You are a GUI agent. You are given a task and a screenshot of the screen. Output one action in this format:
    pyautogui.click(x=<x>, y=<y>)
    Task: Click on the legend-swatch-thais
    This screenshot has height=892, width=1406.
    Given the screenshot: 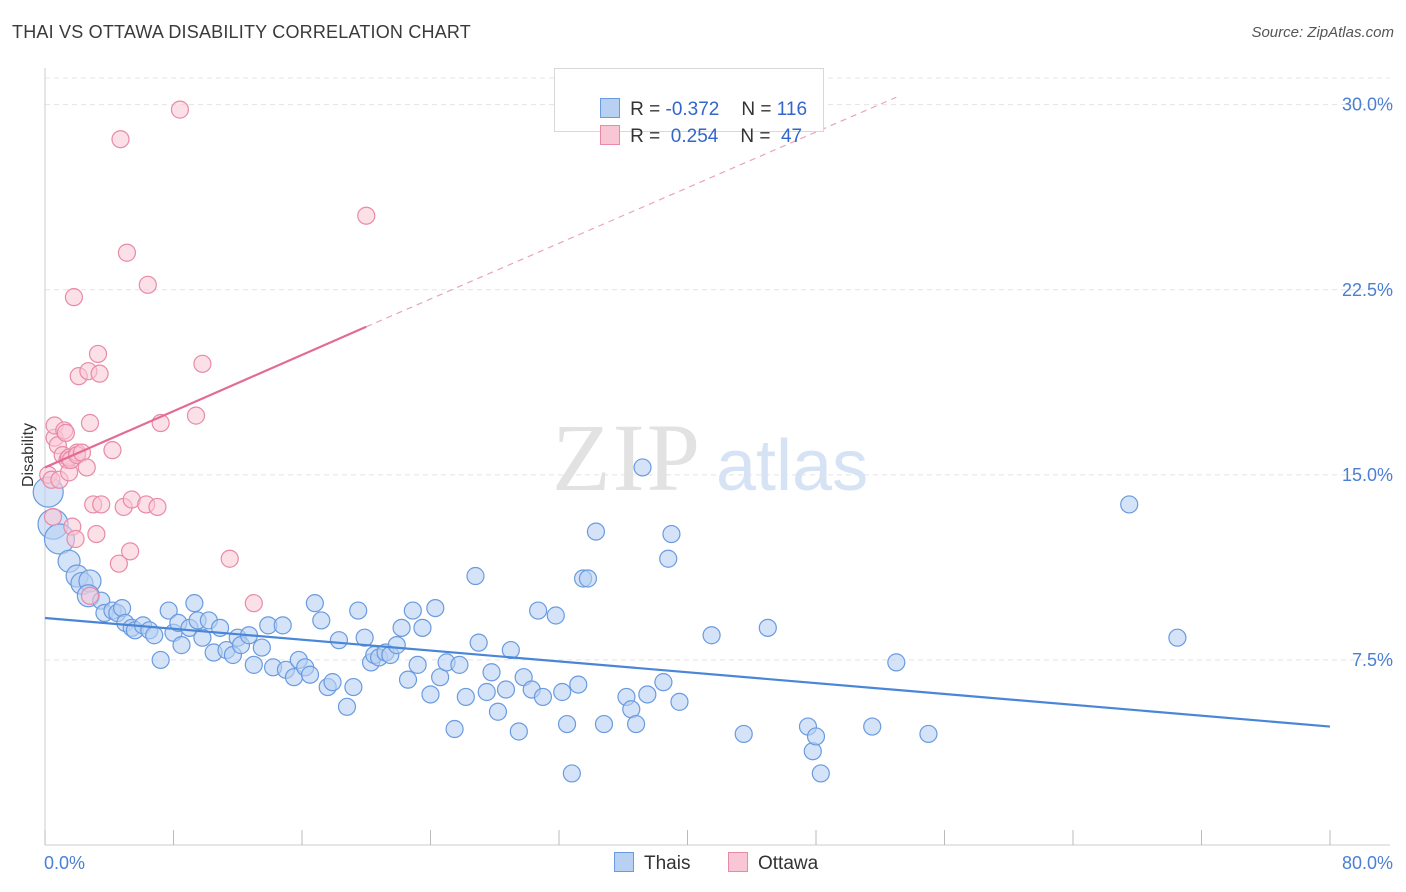 What is the action you would take?
    pyautogui.click(x=610, y=108)
    